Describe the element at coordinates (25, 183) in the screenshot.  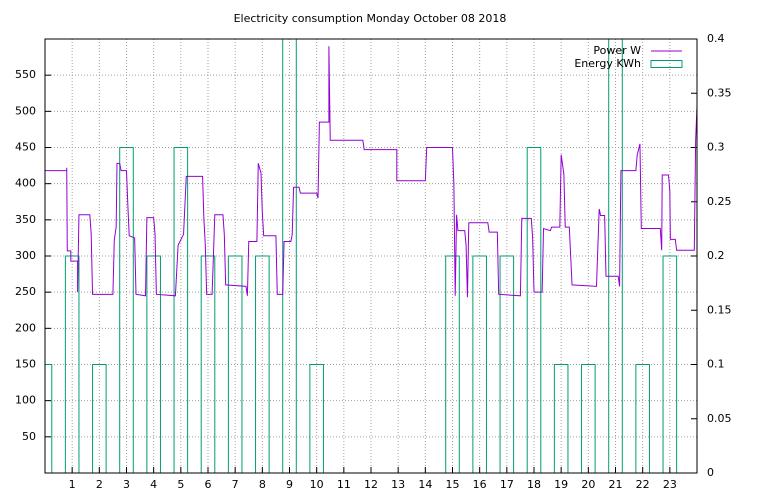
I see `y-tick-label: 400` at that location.